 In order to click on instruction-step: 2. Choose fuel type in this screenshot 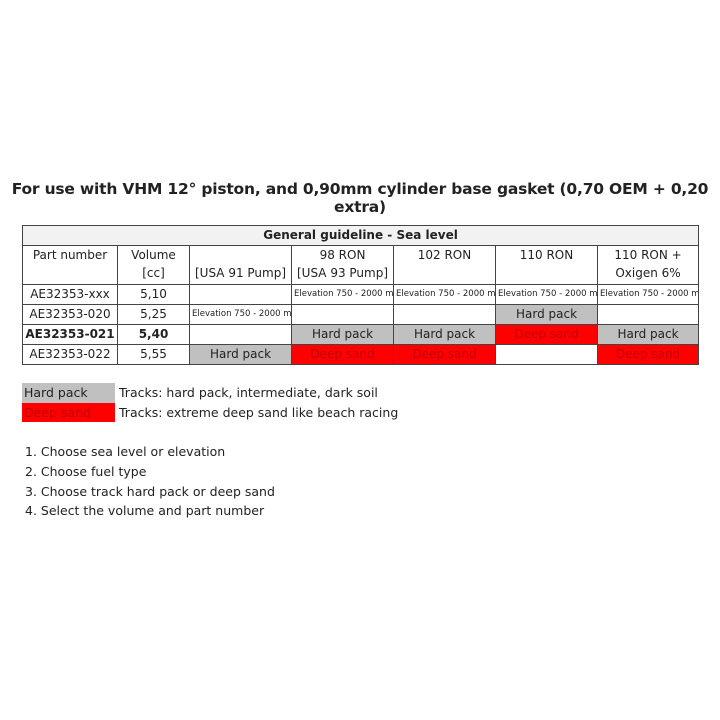, I will do `click(86, 471)`.